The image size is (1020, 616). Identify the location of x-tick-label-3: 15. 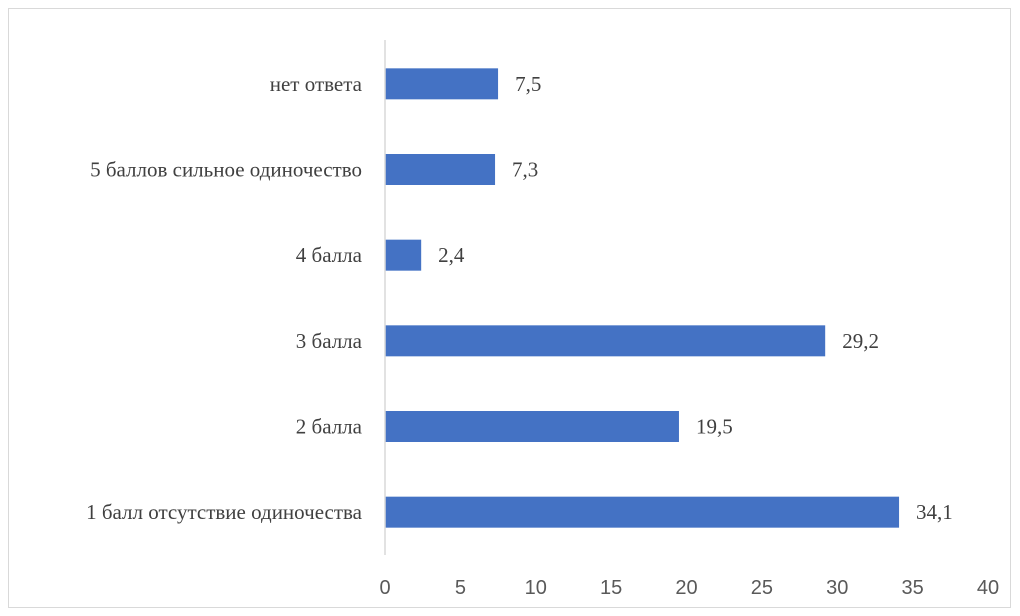
(611, 588).